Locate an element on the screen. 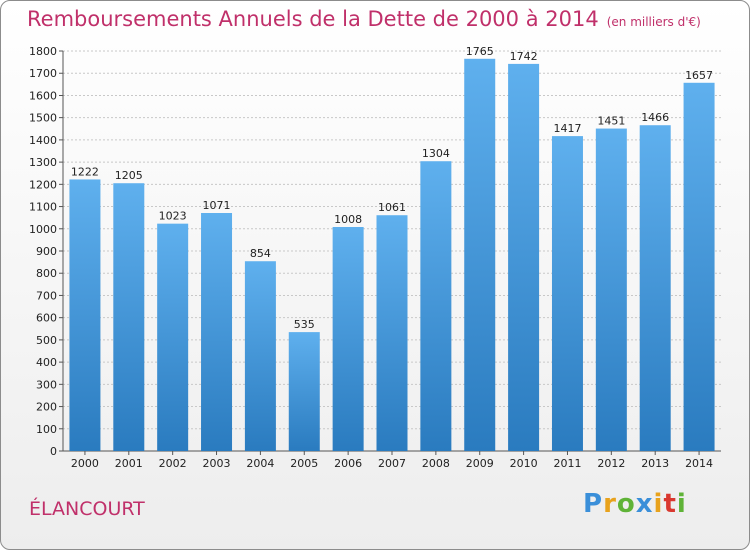 This screenshot has height=550, width=750. data-label-2001: 1205 is located at coordinates (129, 175).